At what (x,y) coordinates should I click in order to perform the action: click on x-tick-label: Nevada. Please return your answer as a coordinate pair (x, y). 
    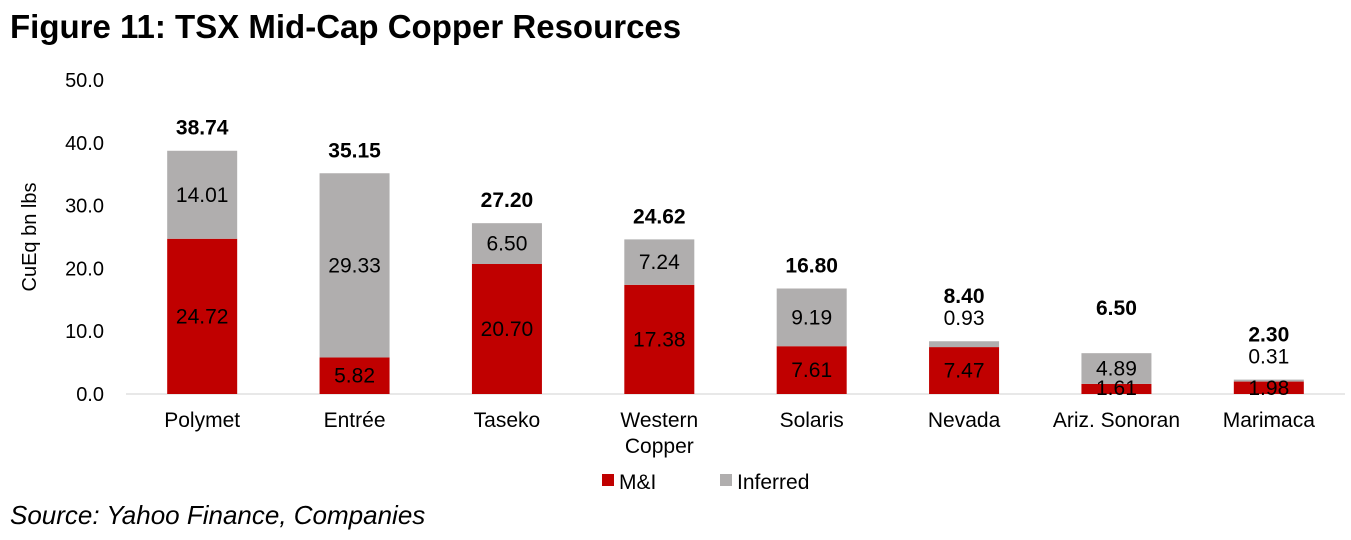
    Looking at the image, I should click on (964, 420).